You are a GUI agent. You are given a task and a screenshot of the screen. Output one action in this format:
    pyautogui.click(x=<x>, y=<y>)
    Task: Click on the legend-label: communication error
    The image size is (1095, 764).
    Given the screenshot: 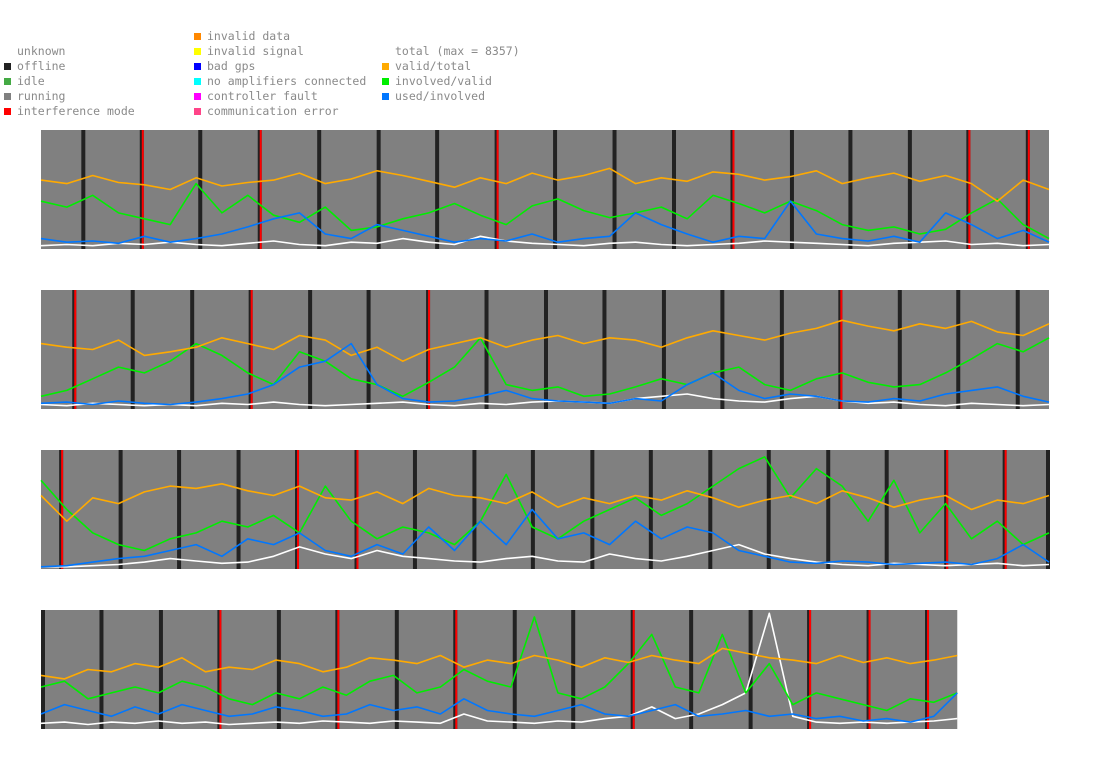 What is the action you would take?
    pyautogui.click(x=273, y=111)
    